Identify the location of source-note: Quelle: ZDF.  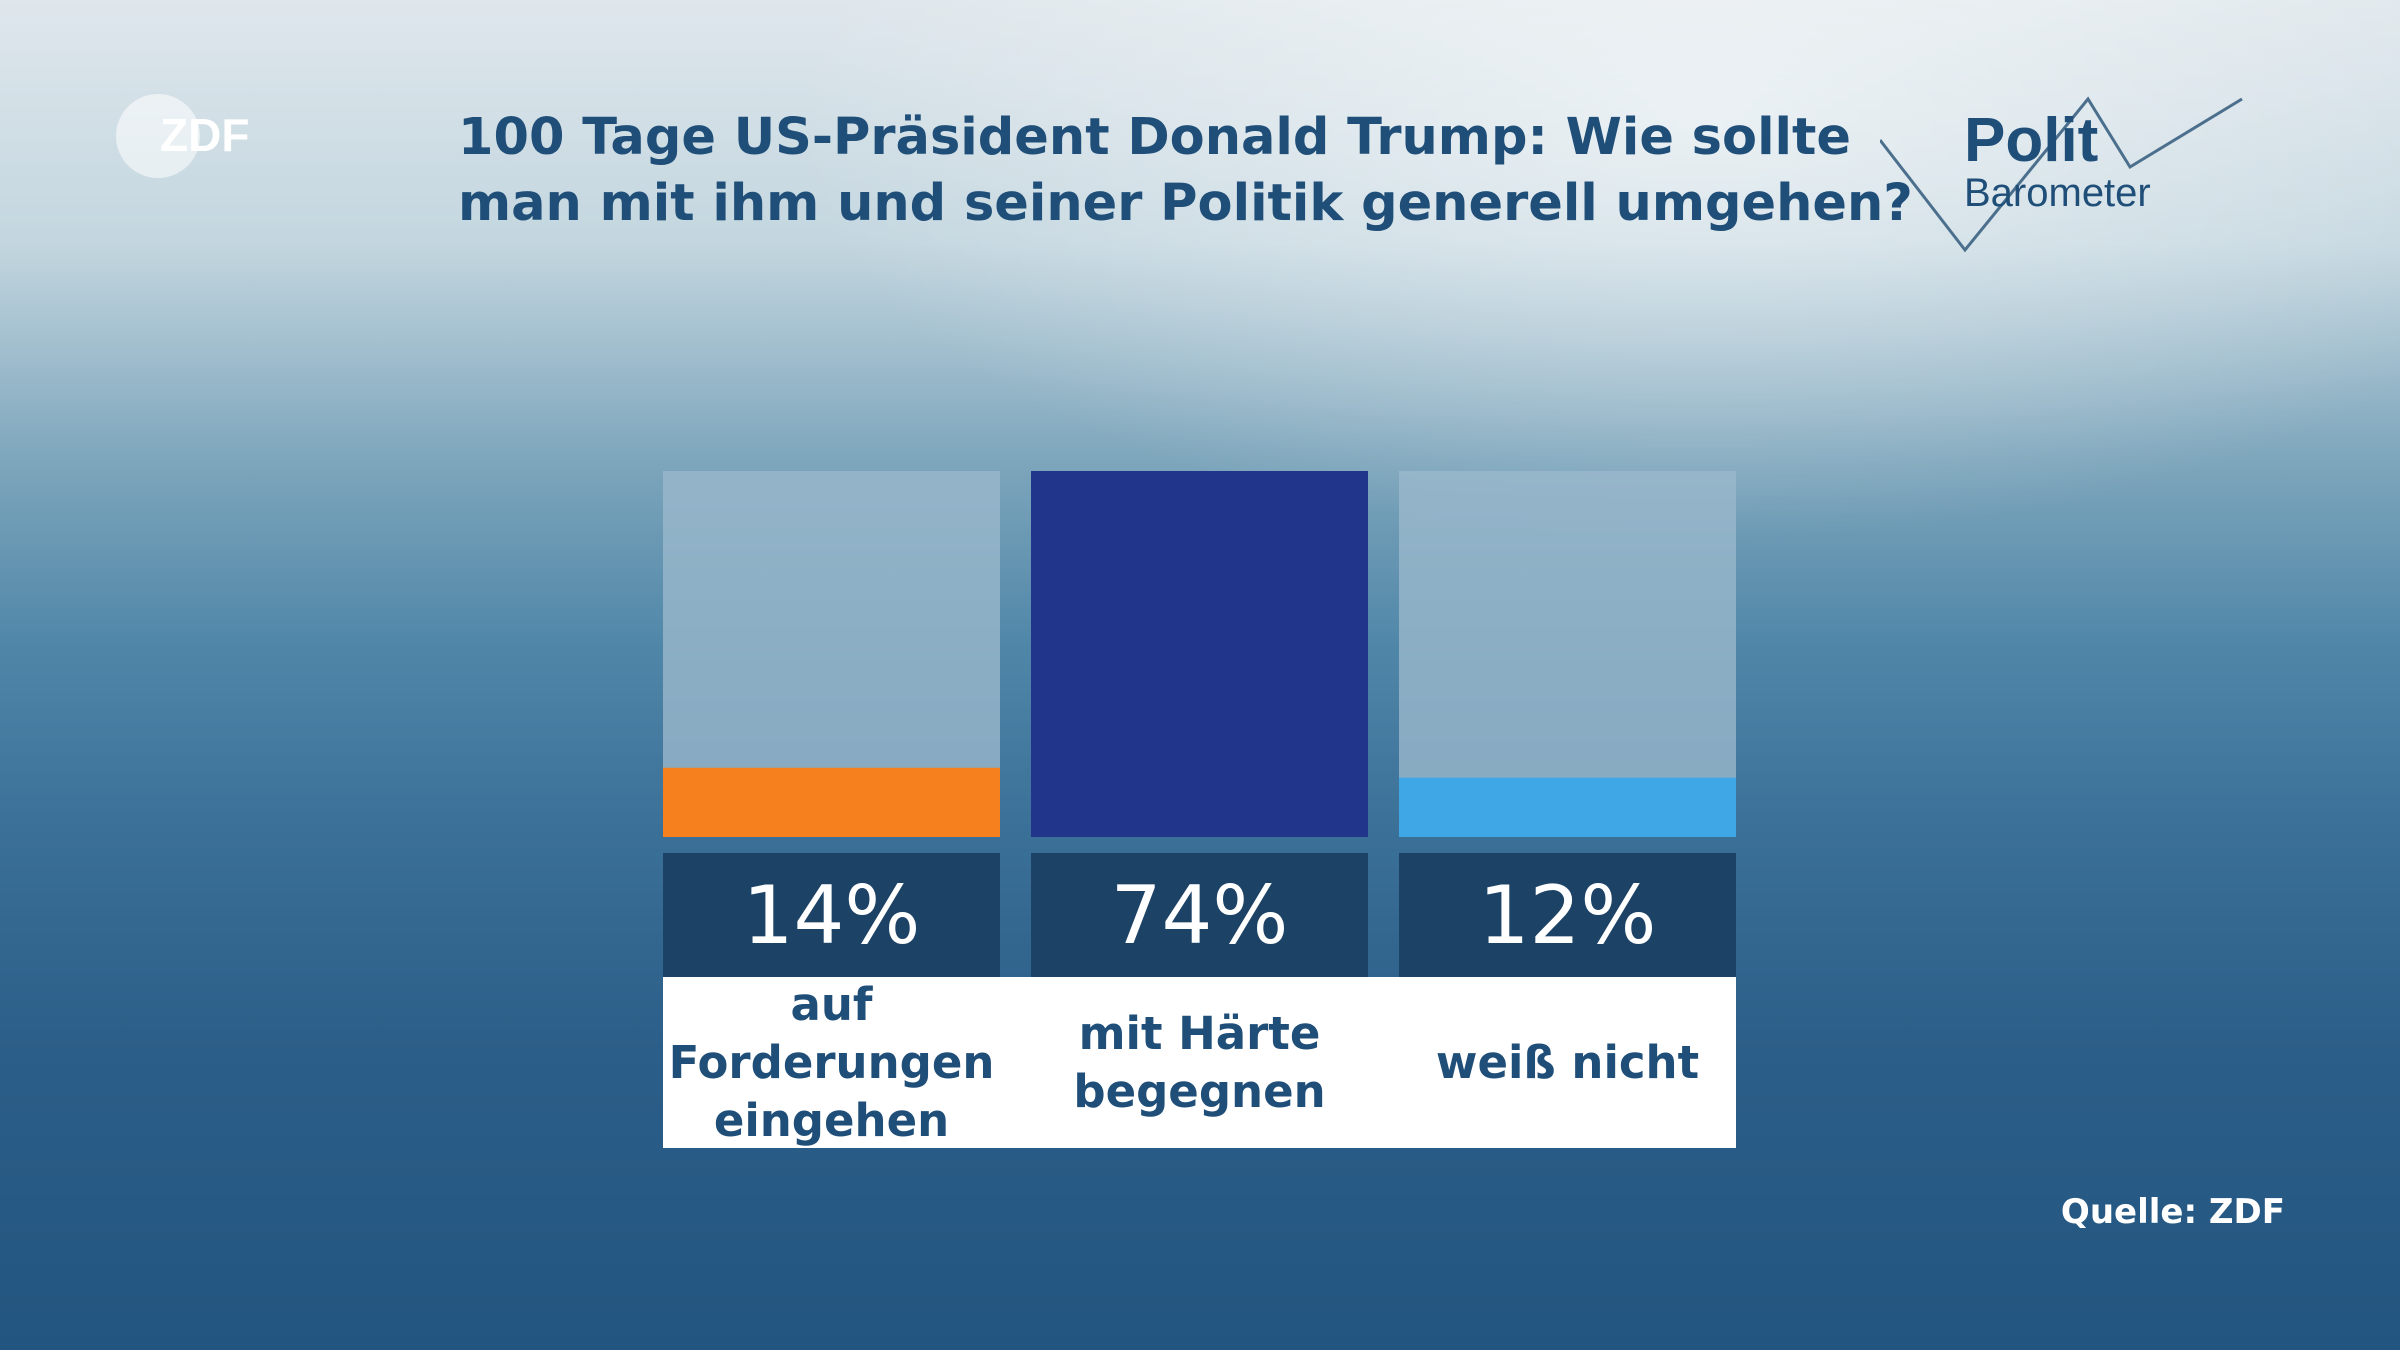
(2172, 1212).